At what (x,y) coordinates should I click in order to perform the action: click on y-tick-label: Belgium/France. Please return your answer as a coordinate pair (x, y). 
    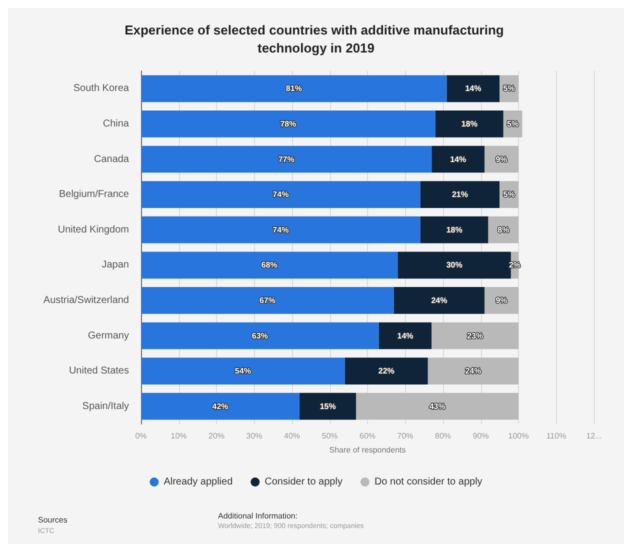
    Looking at the image, I should click on (94, 194).